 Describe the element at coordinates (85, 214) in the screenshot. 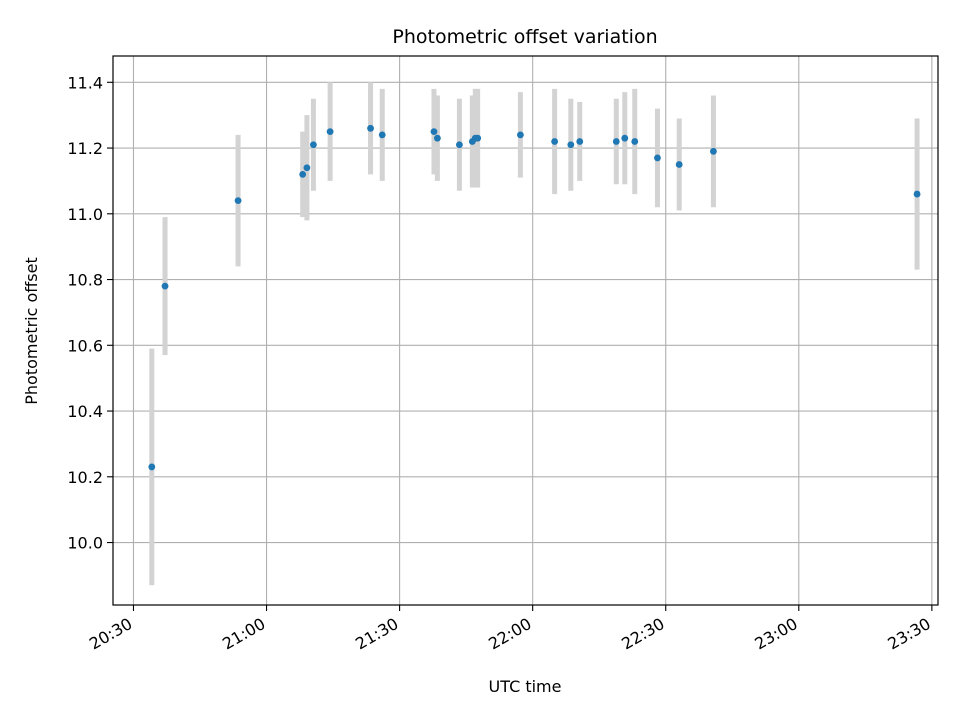

I see `y-tick-label: 11.0` at that location.